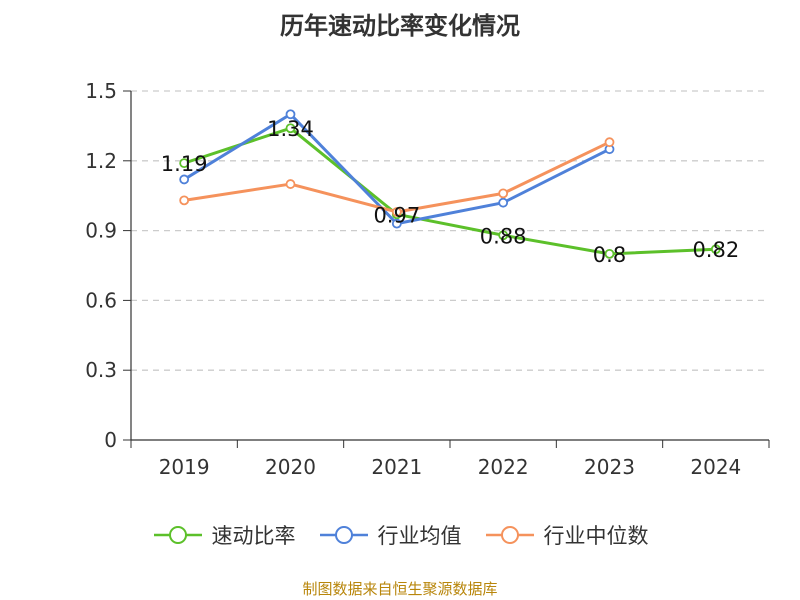  Describe the element at coordinates (509, 535) in the screenshot. I see `legend-swatch-industry-median` at that location.